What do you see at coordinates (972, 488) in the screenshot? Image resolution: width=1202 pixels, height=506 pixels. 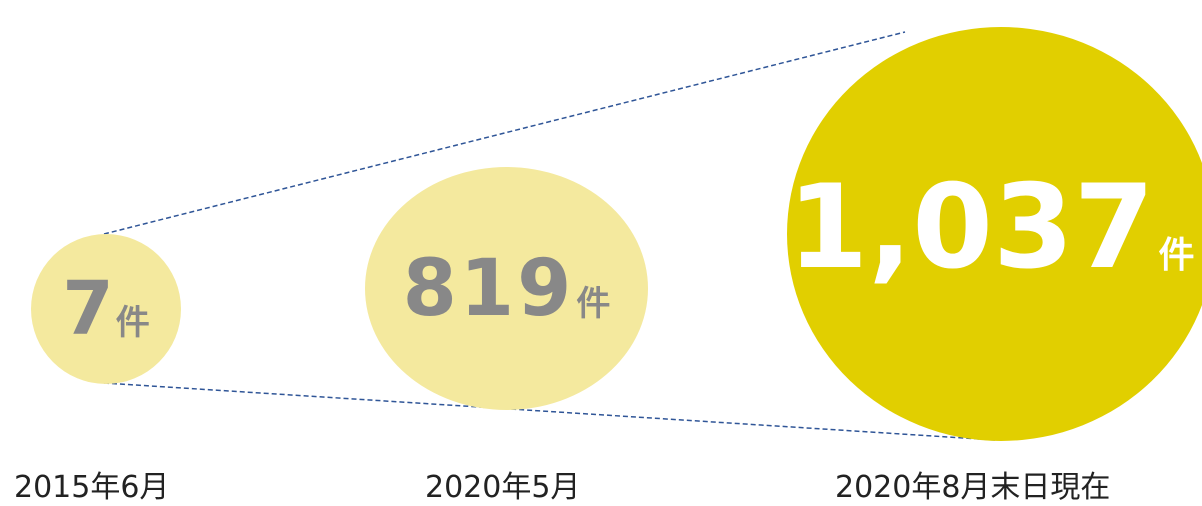 I see `date-label-2020-aug: 2020年8月末日現在` at bounding box center [972, 488].